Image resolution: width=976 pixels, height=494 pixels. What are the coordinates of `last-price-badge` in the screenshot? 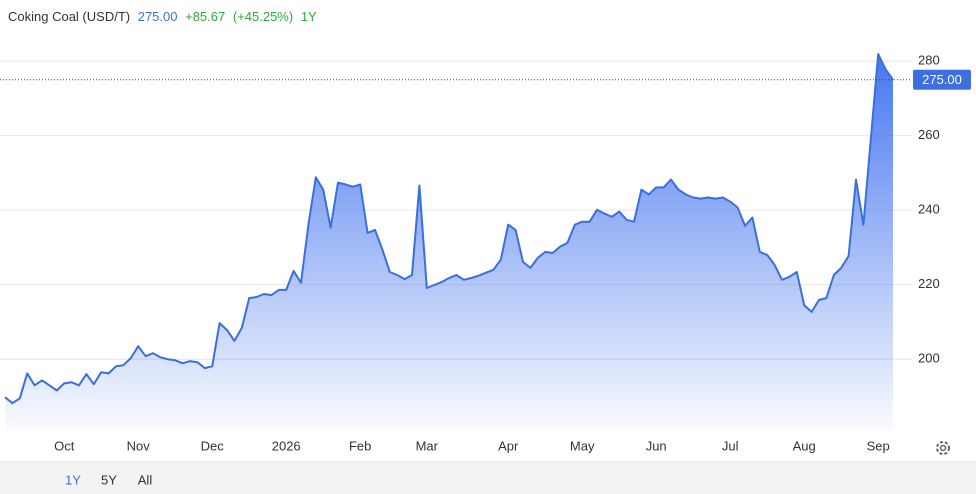 It's located at (942, 79).